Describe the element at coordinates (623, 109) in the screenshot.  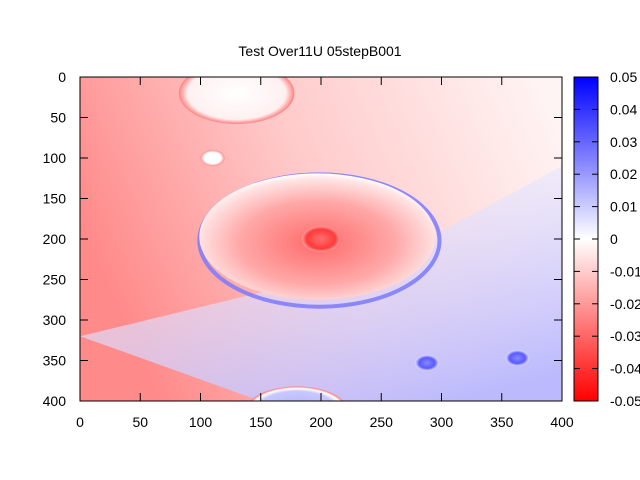
I see `colorbar-tick-label: 0.04` at that location.